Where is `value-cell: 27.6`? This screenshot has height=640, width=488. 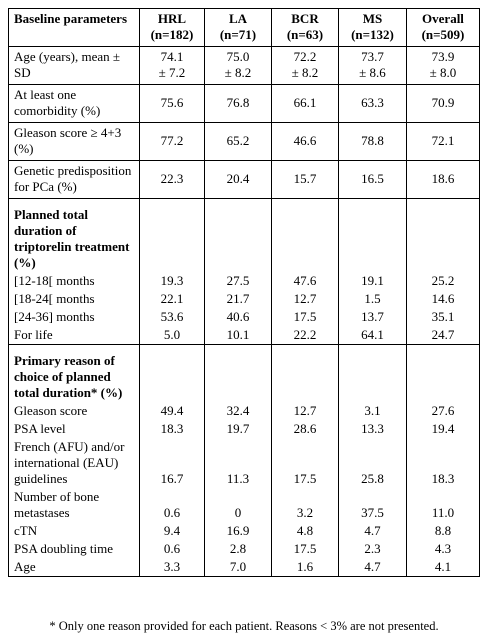
value-cell: 27.6 is located at coordinates (443, 411).